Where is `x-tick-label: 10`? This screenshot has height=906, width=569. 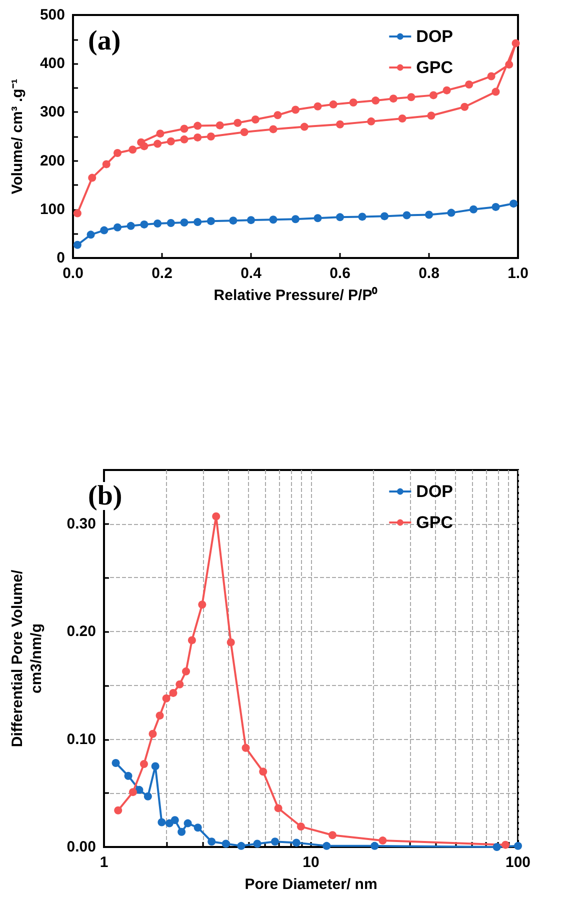 x-tick-label: 10 is located at coordinates (311, 862).